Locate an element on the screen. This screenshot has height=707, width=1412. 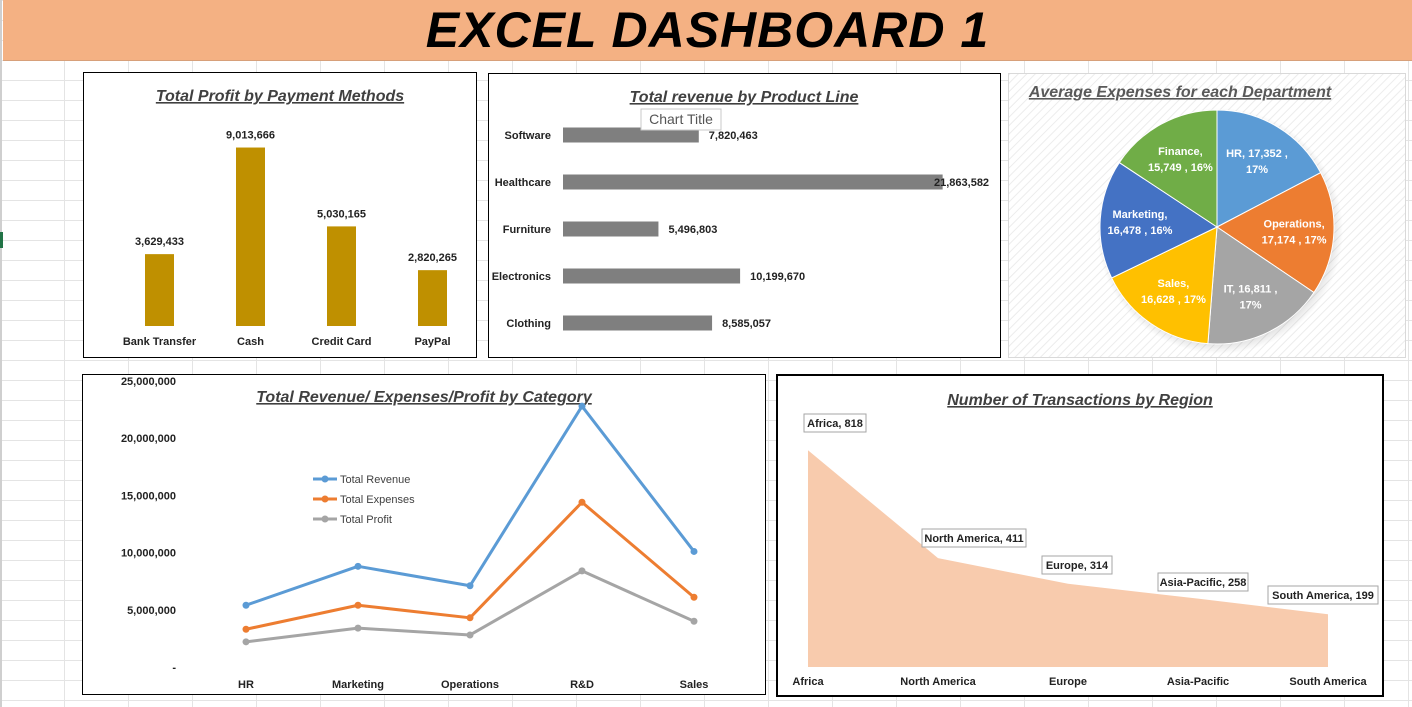
slice-label: 17,174 , 17% is located at coordinates (1294, 240).